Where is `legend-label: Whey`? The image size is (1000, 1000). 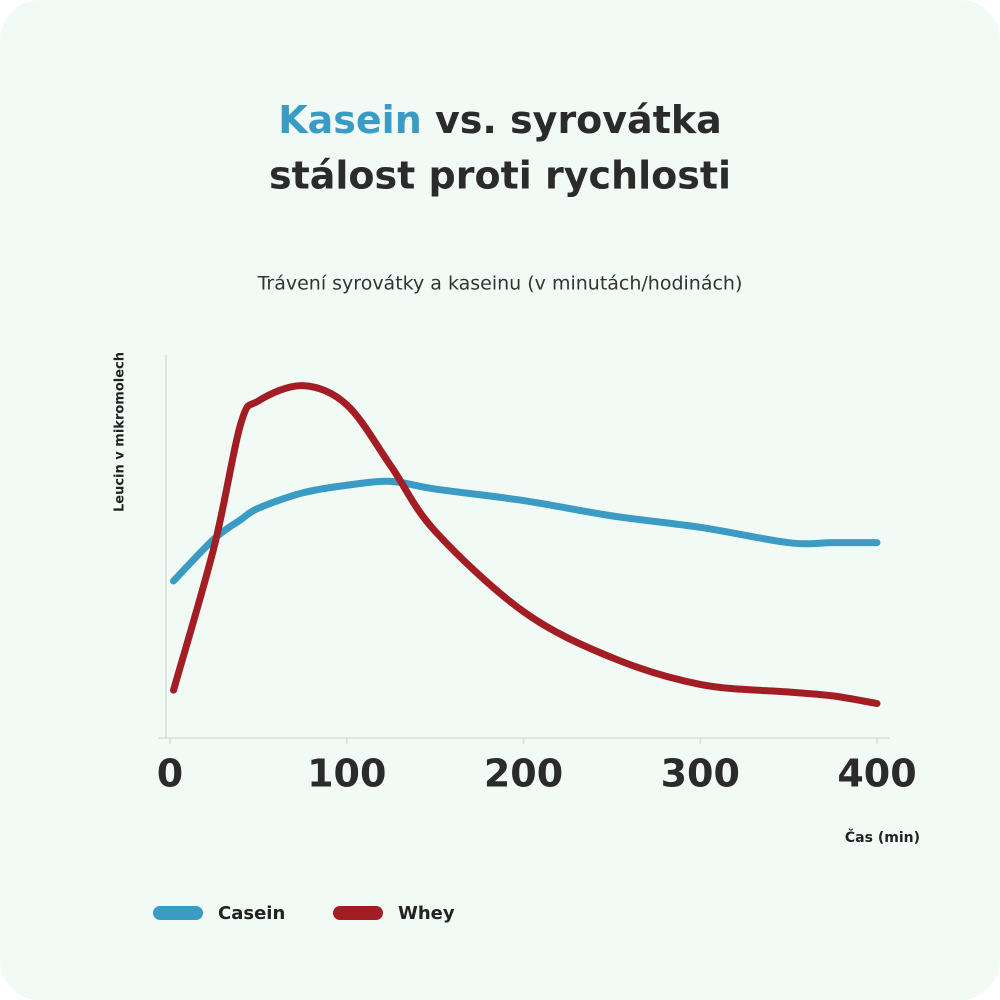 legend-label: Whey is located at coordinates (426, 913).